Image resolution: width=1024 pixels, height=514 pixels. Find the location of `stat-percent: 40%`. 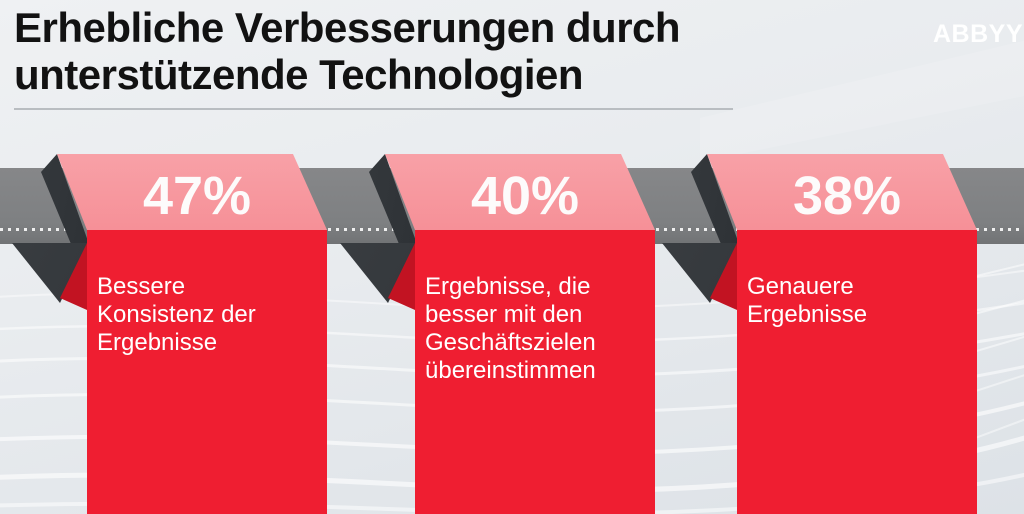

stat-percent: 40% is located at coordinates (525, 196).